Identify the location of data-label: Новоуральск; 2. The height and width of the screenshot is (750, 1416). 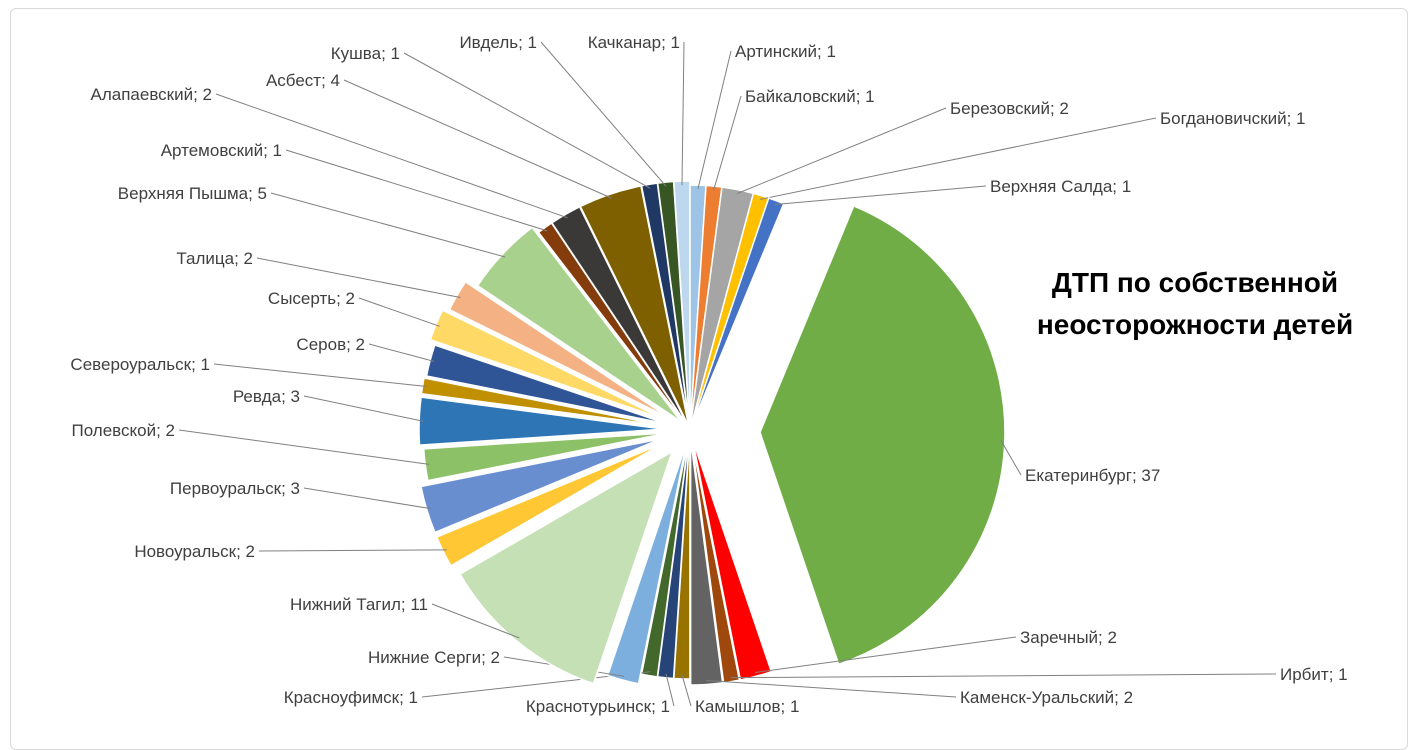
(194, 551).